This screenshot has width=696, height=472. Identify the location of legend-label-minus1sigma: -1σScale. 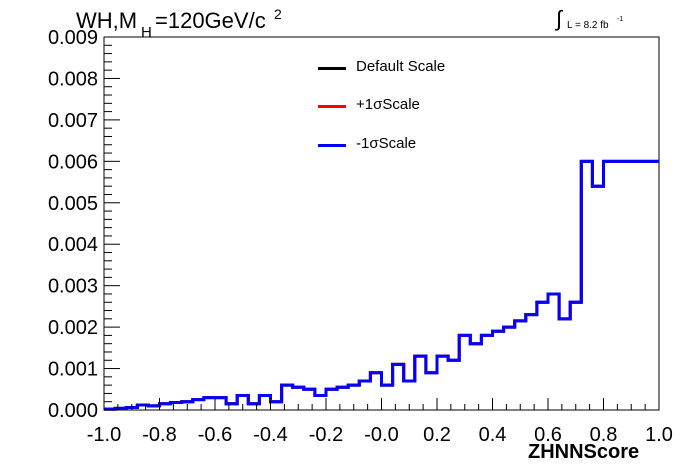
(386, 143).